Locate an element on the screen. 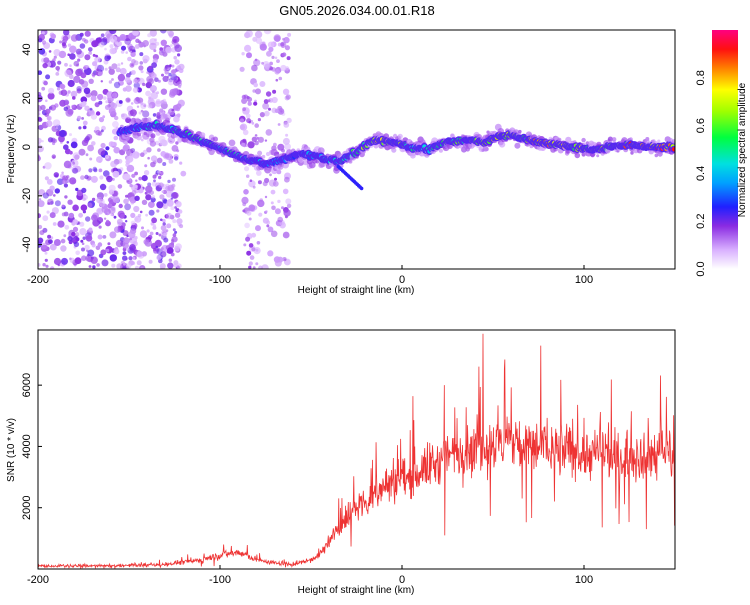 The image size is (750, 605). x-tick-label: -100 is located at coordinates (220, 280).